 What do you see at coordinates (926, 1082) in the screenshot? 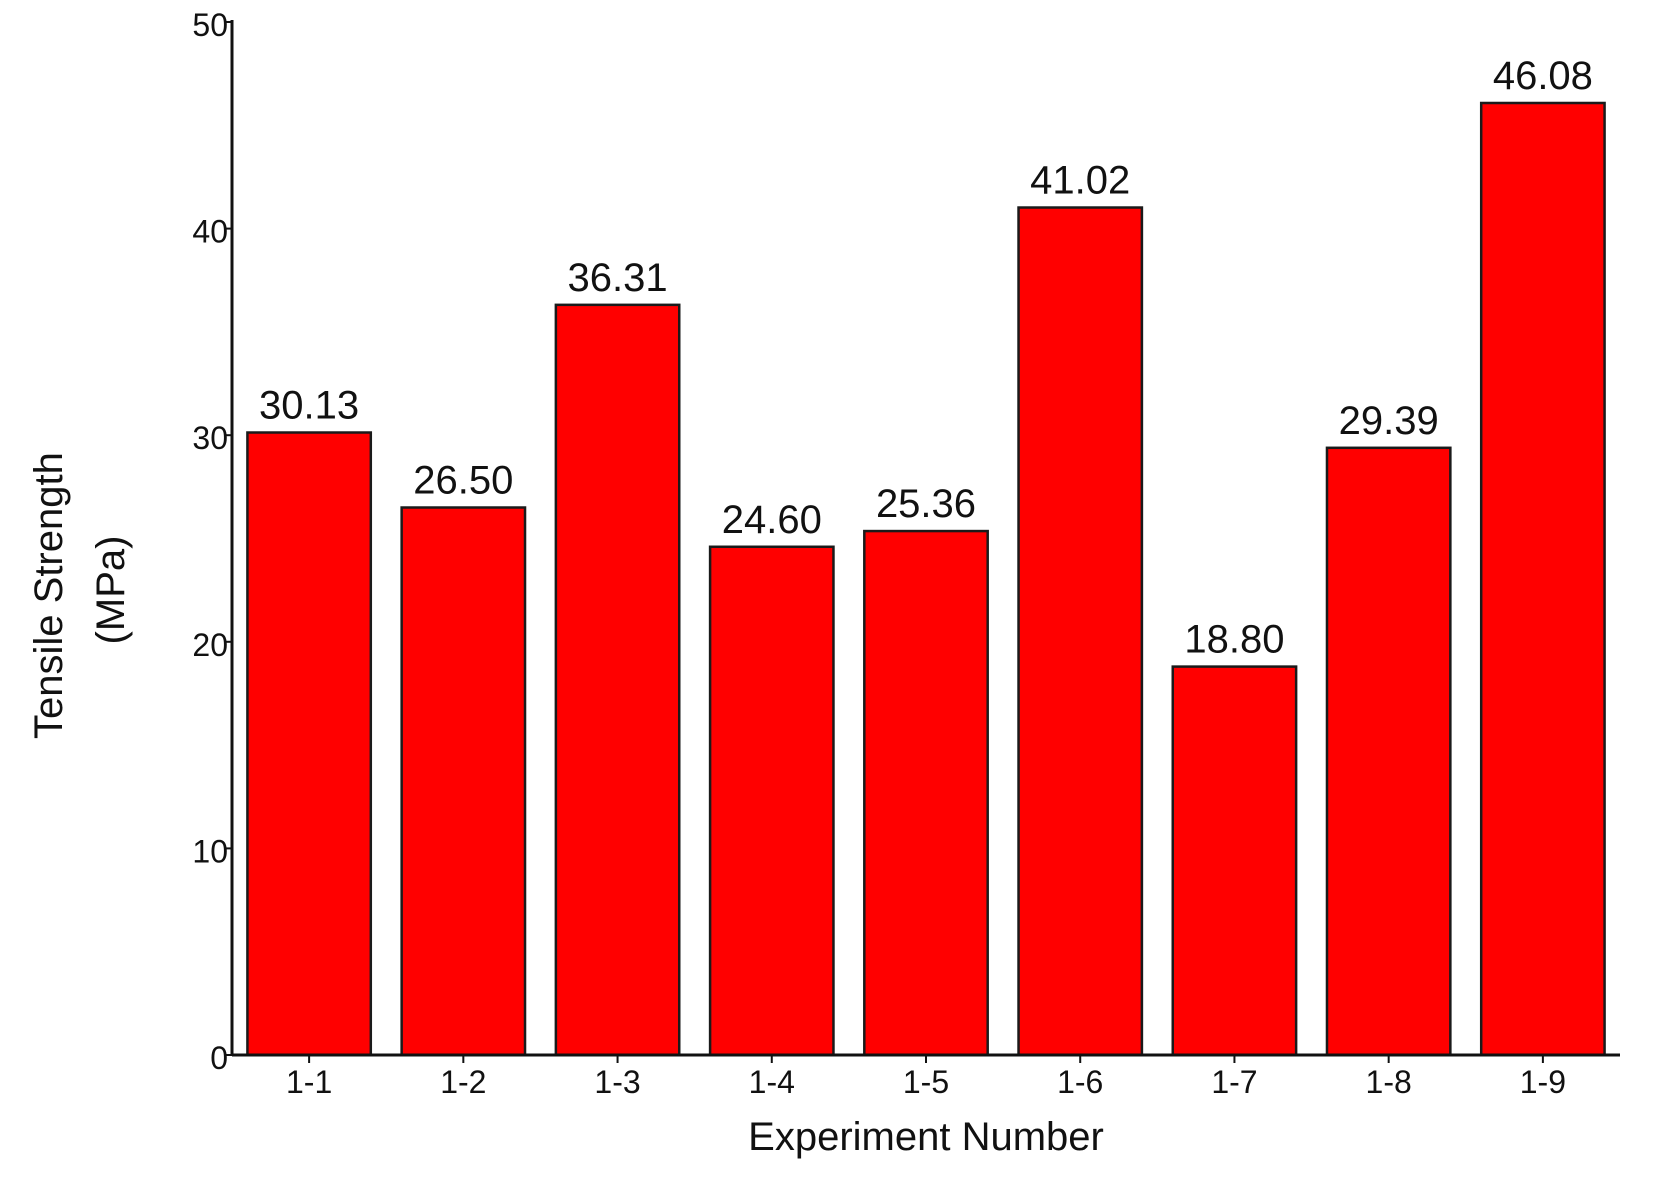
I see `x-tick-label-1-5: 1-5` at bounding box center [926, 1082].